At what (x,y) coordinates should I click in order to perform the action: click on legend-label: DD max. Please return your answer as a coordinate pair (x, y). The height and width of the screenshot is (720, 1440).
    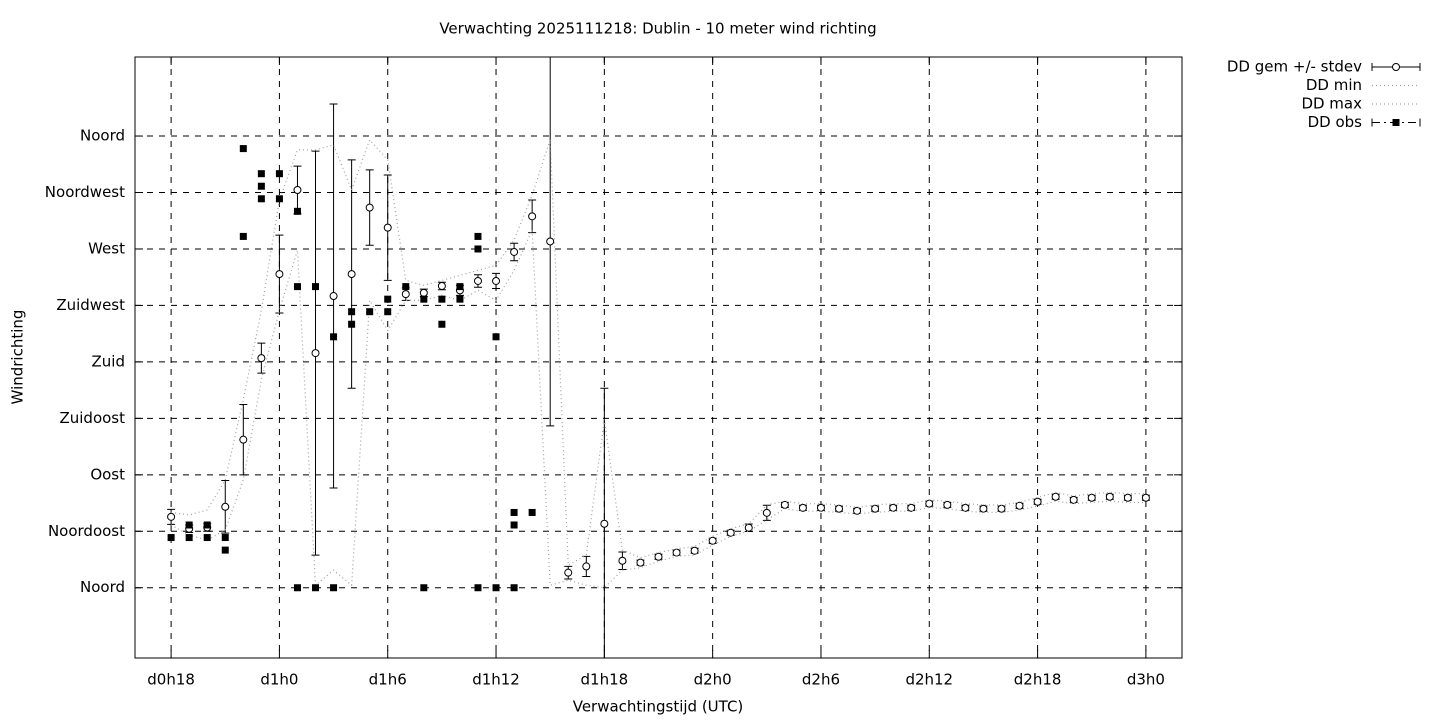
    Looking at the image, I should click on (1331, 104).